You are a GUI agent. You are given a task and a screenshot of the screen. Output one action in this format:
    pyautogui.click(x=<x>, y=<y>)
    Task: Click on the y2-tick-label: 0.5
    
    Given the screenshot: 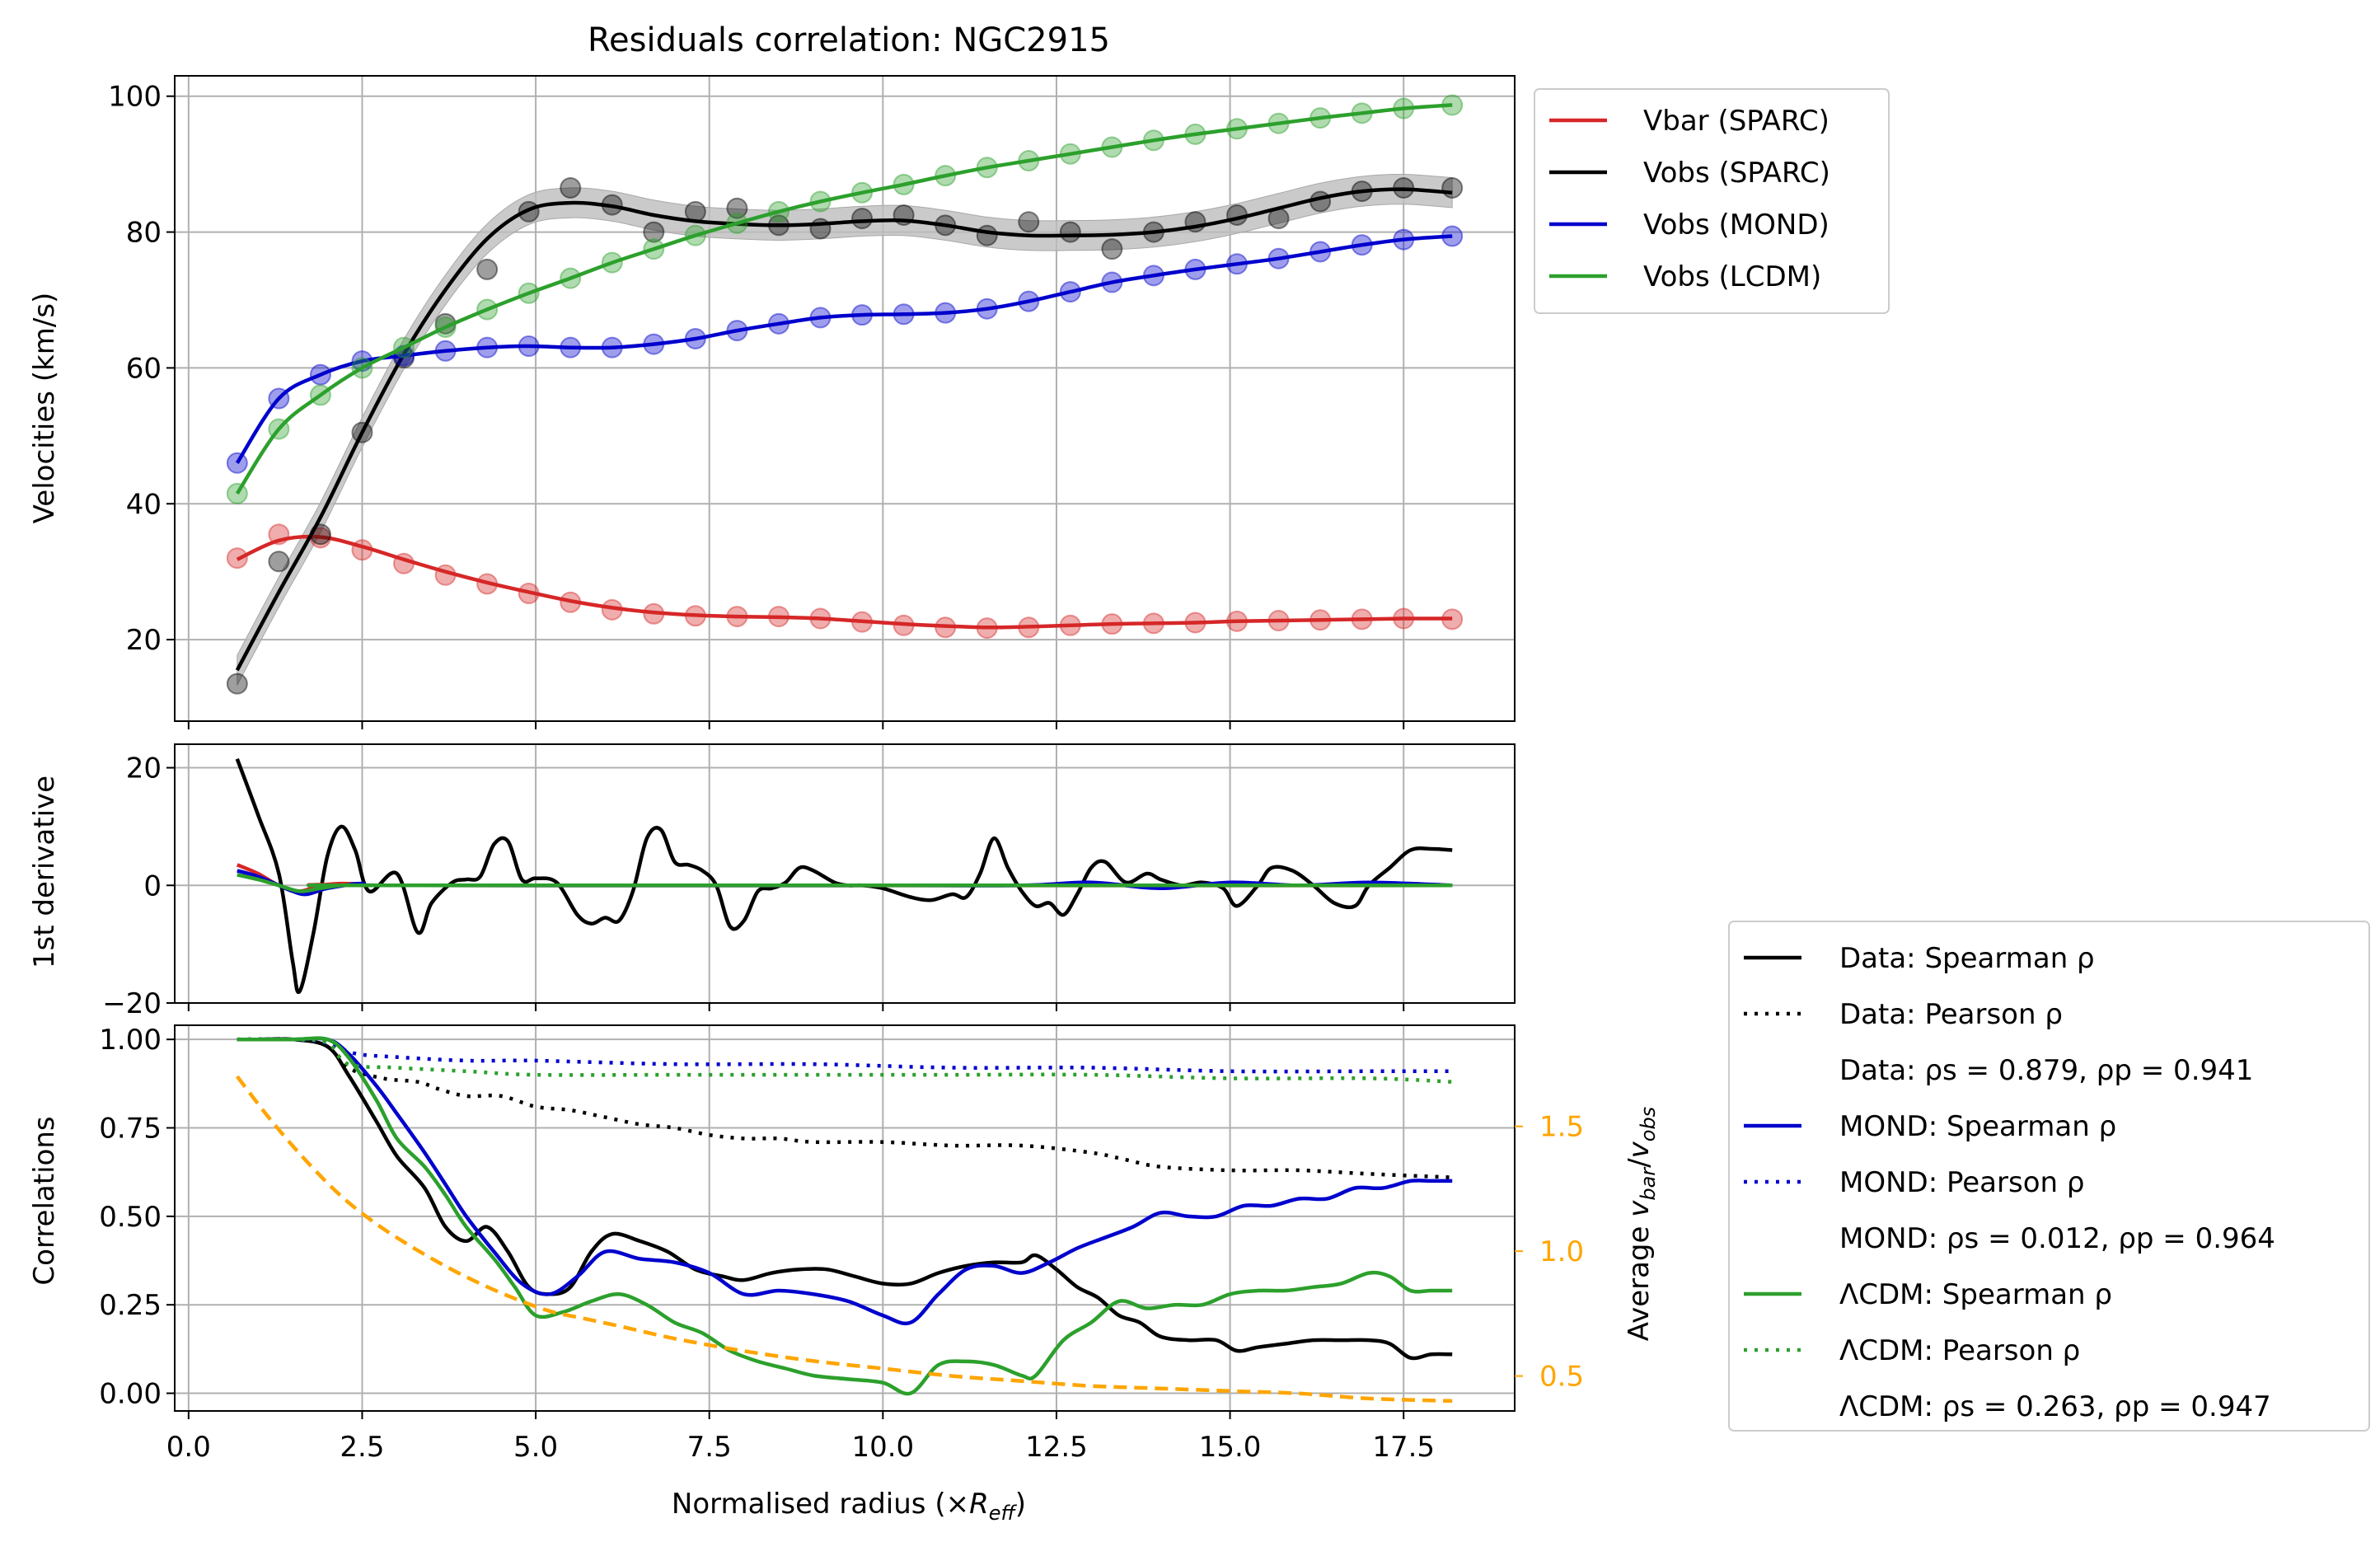 What is the action you would take?
    pyautogui.click(x=1561, y=1377)
    